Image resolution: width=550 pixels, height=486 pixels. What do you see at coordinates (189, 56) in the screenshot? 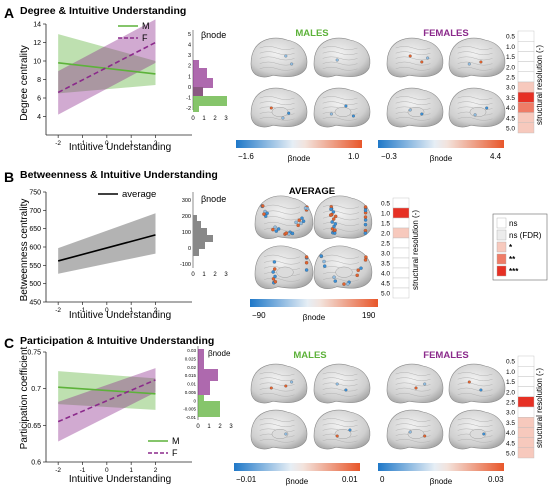
I see `hist-tick-label: 3` at bounding box center [189, 56].